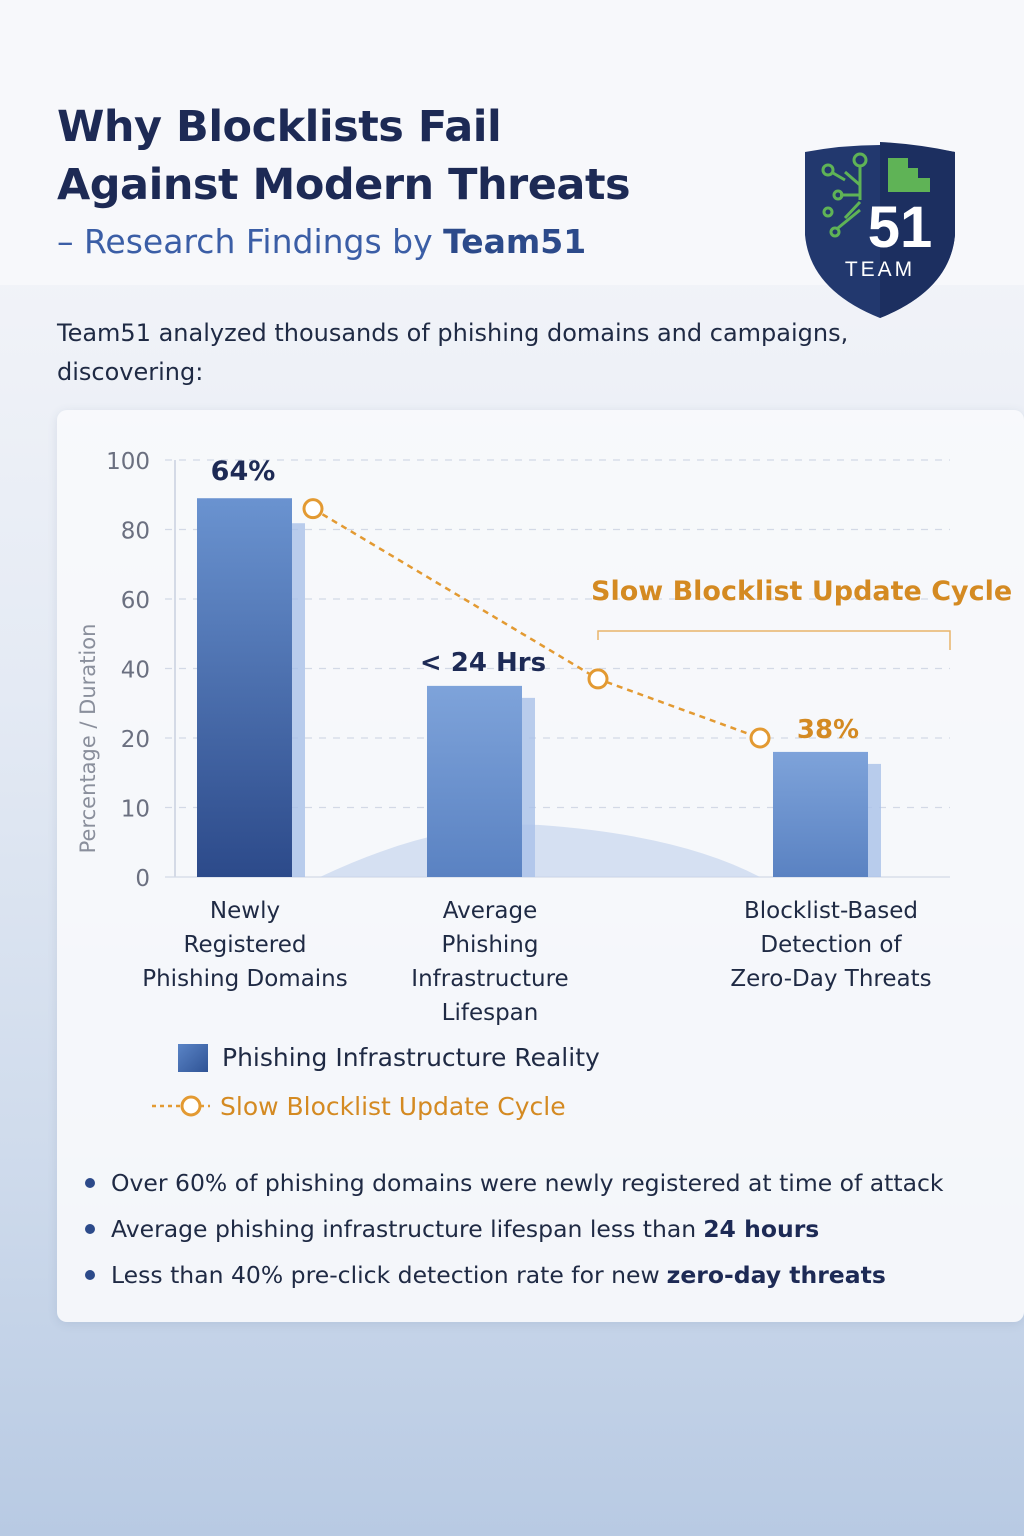  What do you see at coordinates (393, 1106) in the screenshot?
I see `legend-label-line: Slow Blocklist Update Cycle` at bounding box center [393, 1106].